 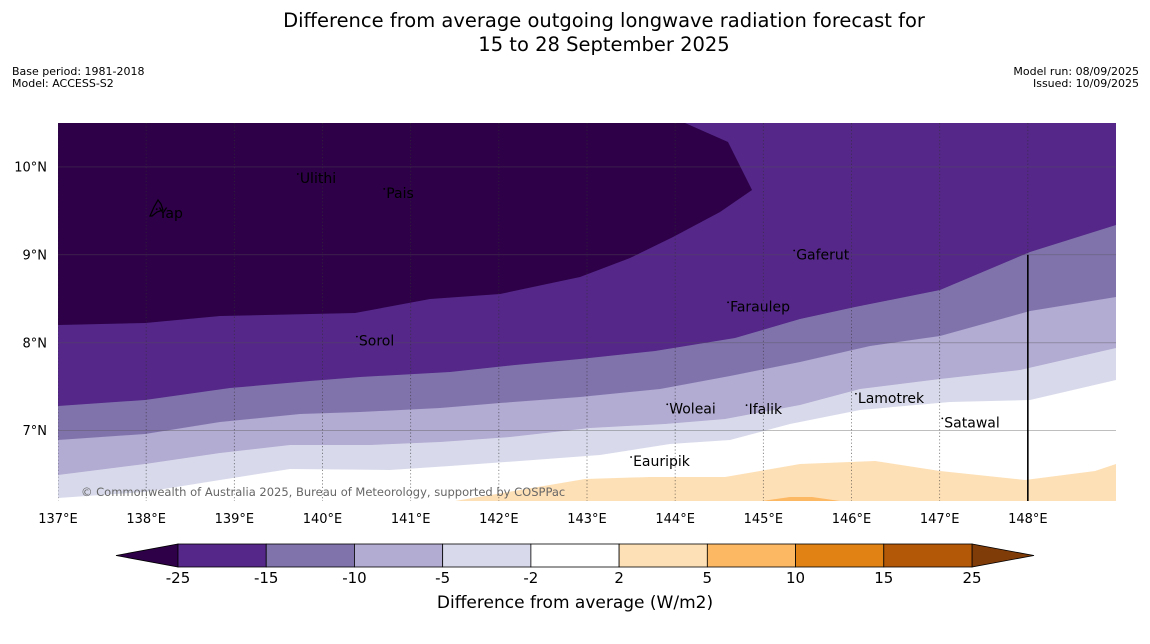 I want to click on lat-tick-label: 8°N, so click(x=35, y=343).